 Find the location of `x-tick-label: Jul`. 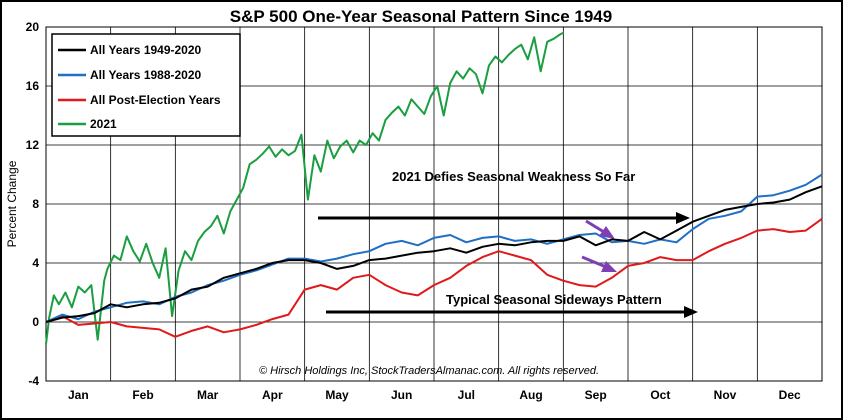

x-tick-label: Jul is located at coordinates (466, 395).